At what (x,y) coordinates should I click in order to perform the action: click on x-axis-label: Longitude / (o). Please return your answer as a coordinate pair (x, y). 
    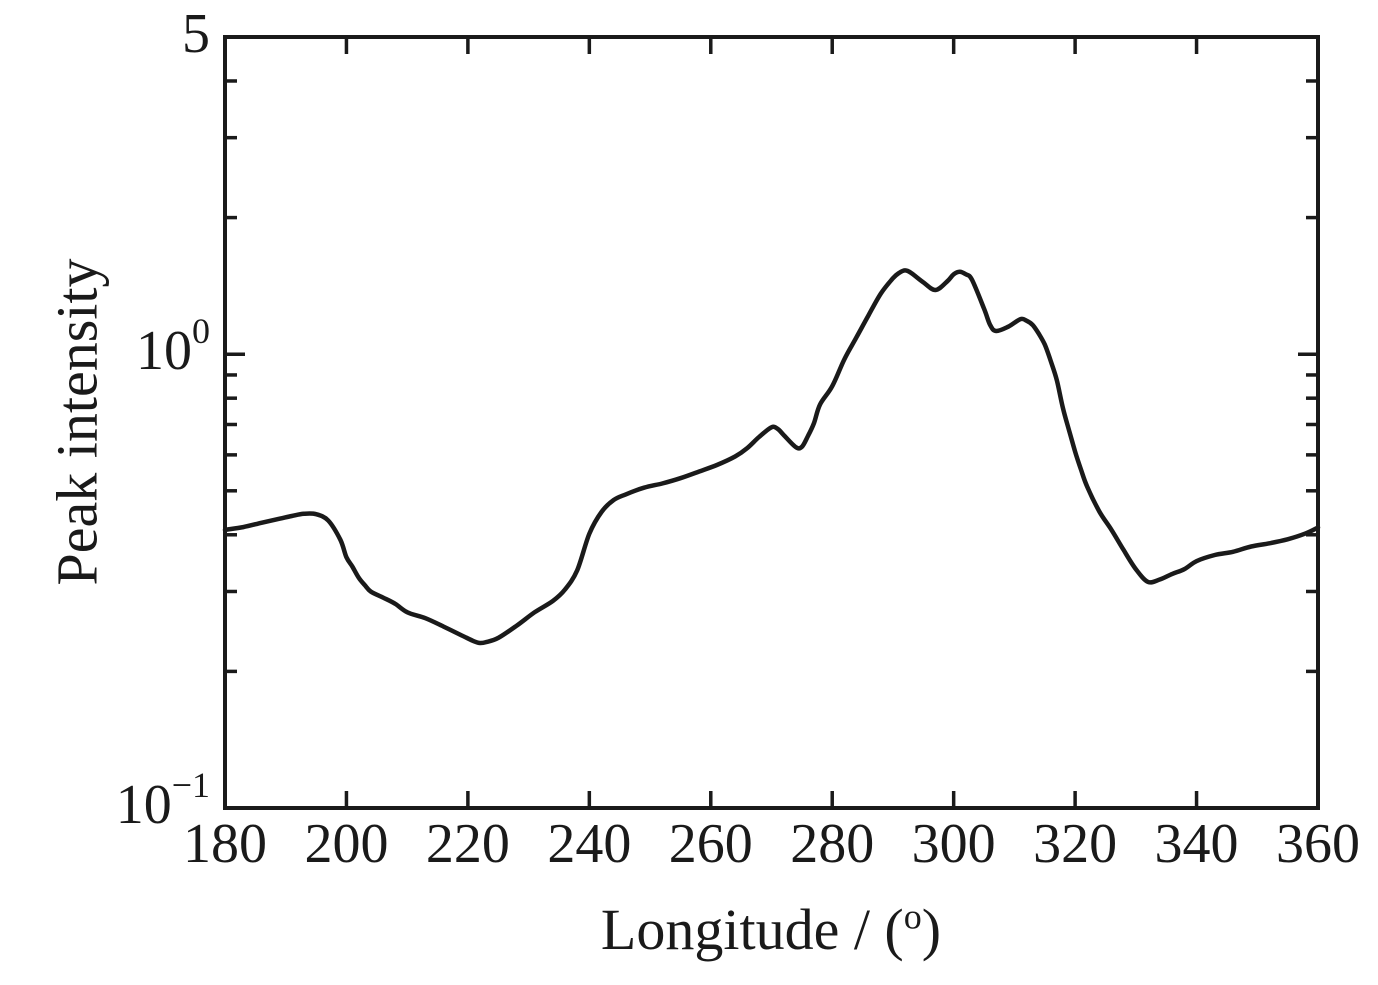
    Looking at the image, I should click on (771, 930).